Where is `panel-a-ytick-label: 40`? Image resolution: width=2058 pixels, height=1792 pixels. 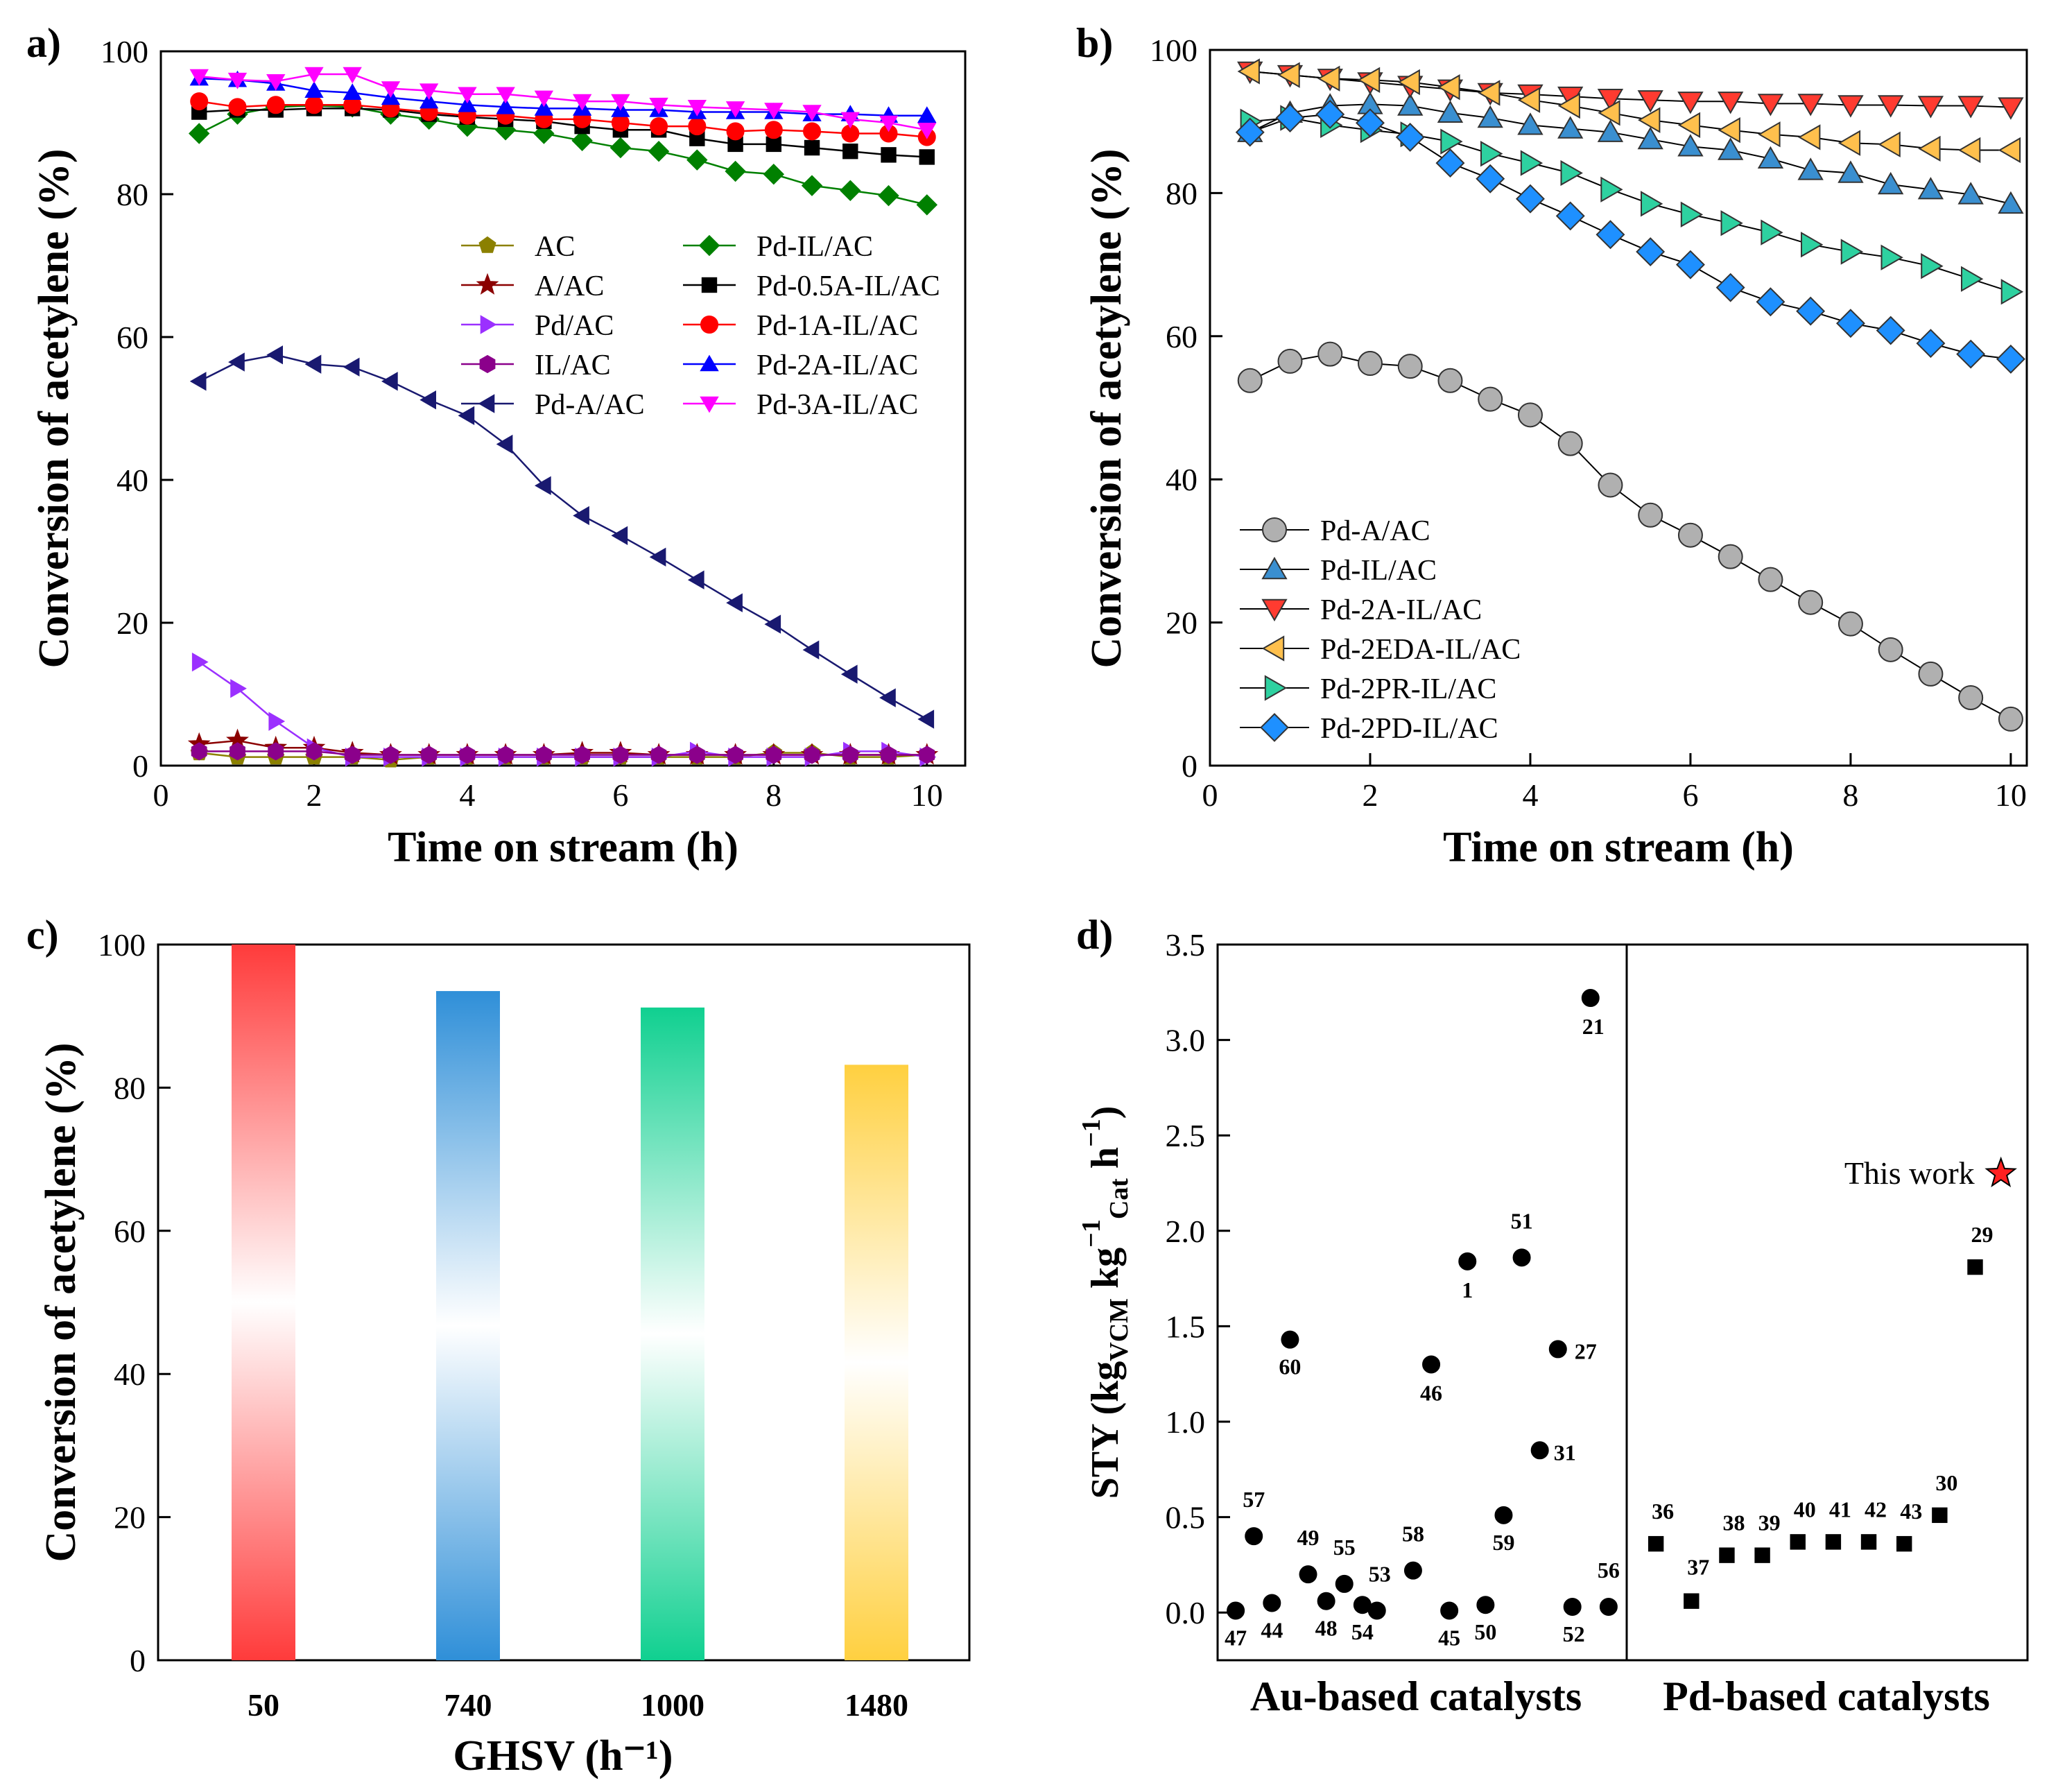 panel-a-ytick-label: 40 is located at coordinates (132, 481).